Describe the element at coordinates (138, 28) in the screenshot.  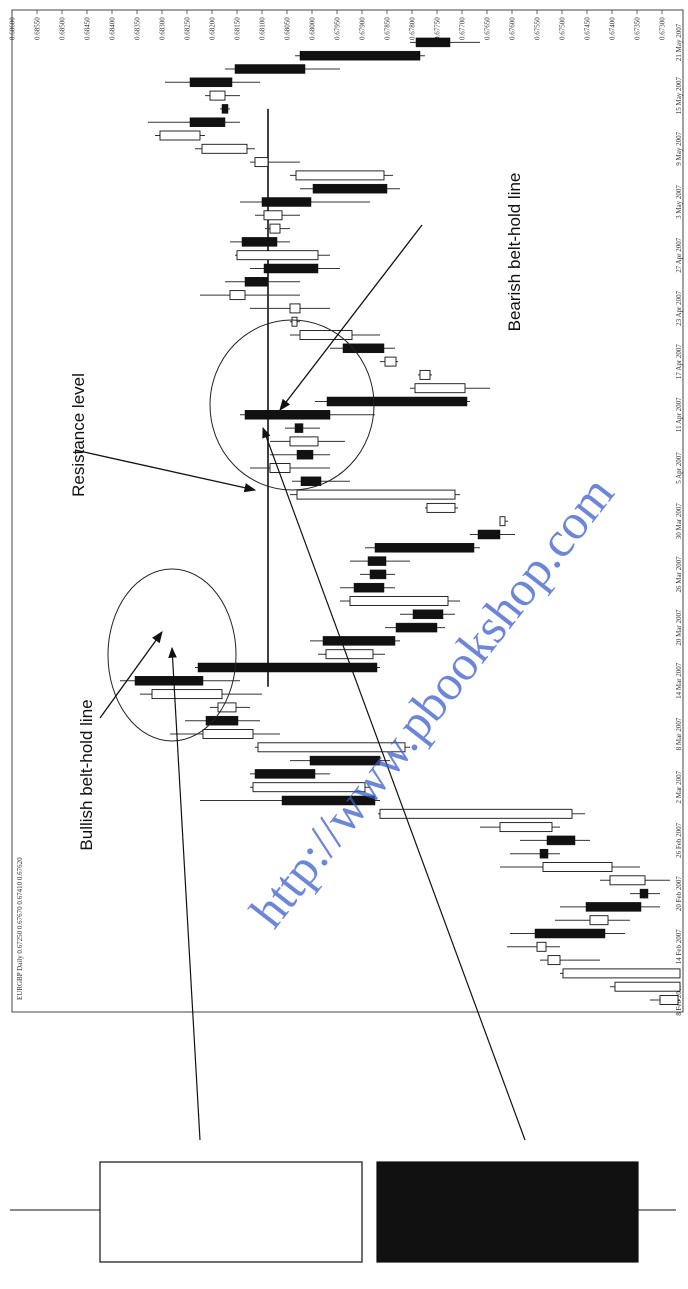
I see `x-tick-label: 0.68350` at that location.